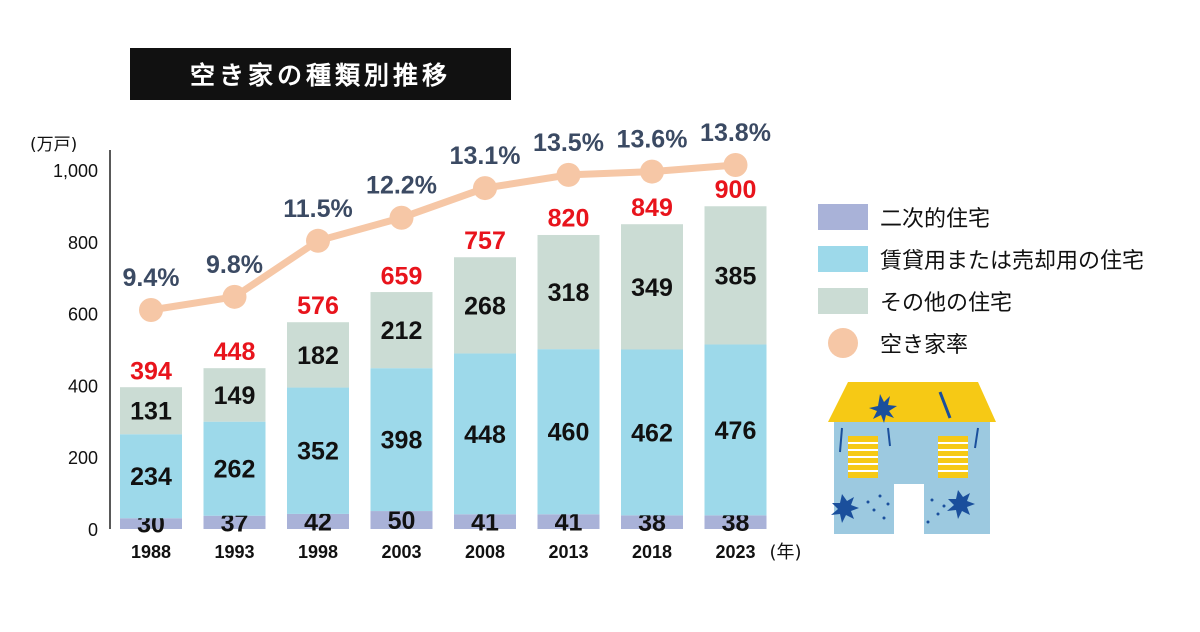  What do you see at coordinates (318, 209) in the screenshot?
I see `rate-label: 11.5%` at bounding box center [318, 209].